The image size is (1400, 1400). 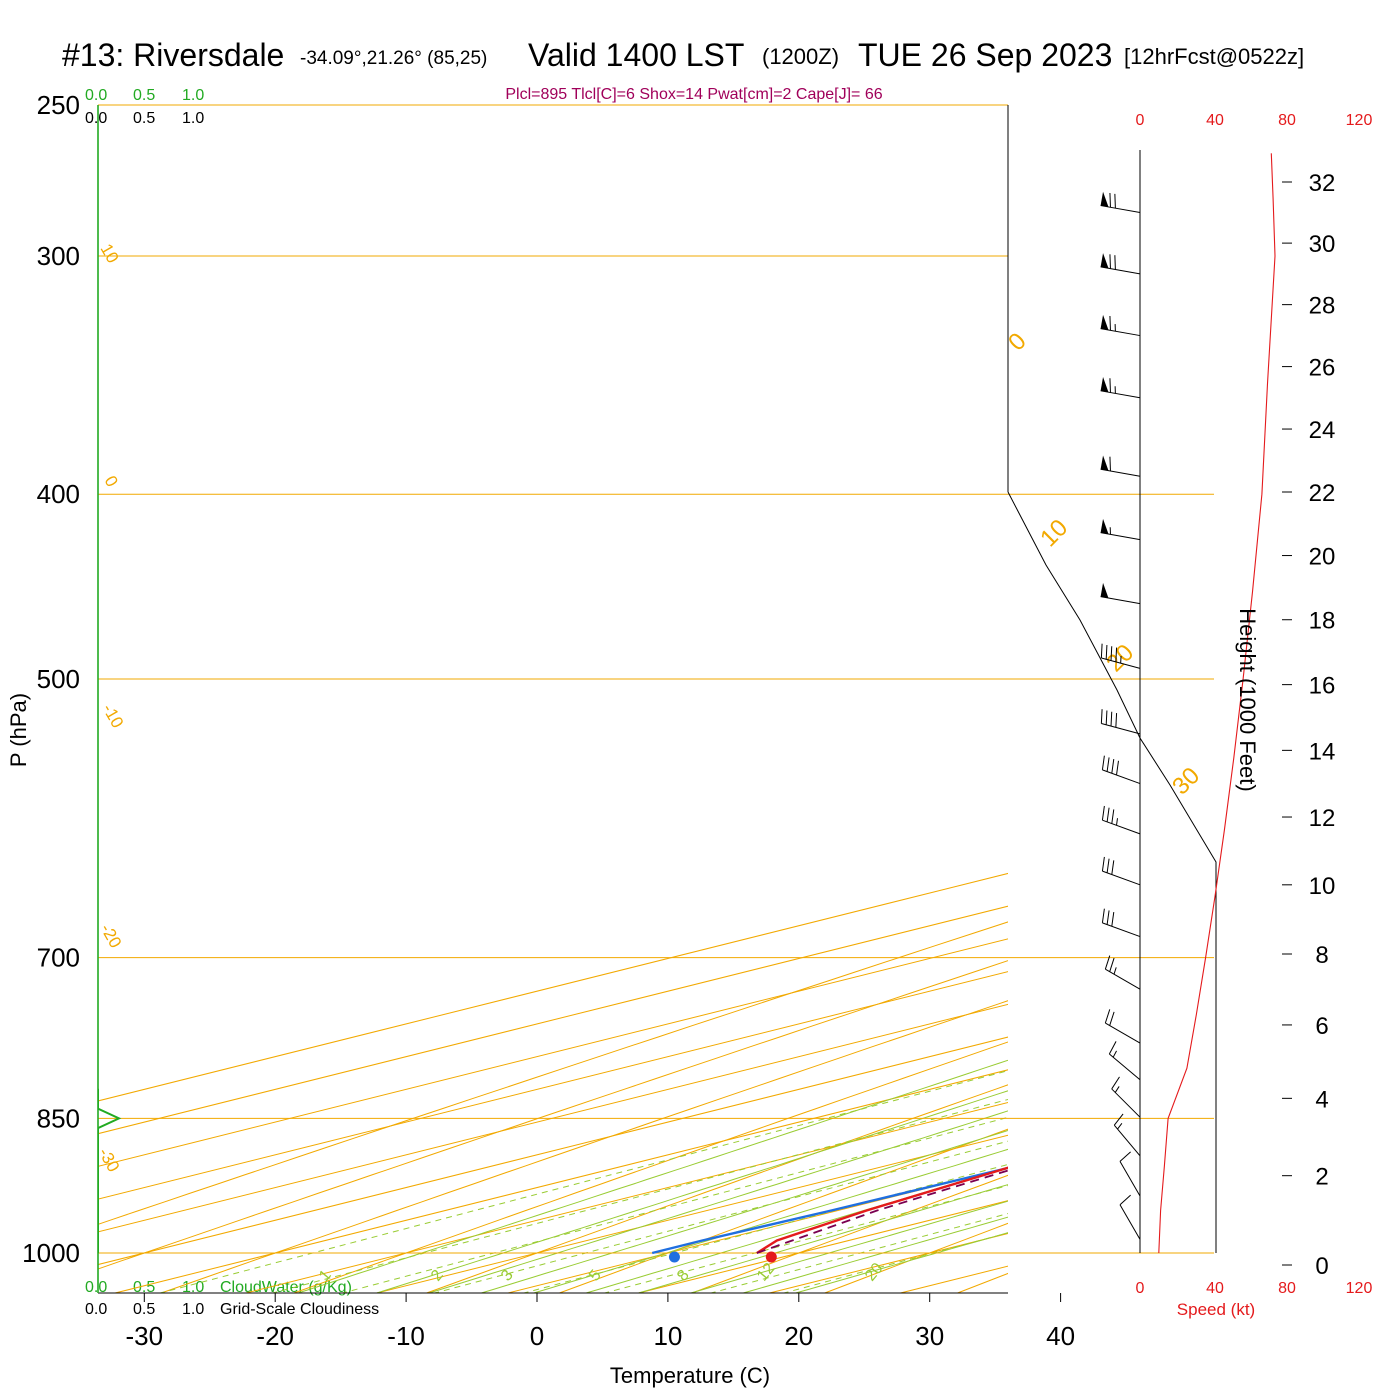 I want to click on cloud-top-green-tick: 0.0, so click(x=96, y=95).